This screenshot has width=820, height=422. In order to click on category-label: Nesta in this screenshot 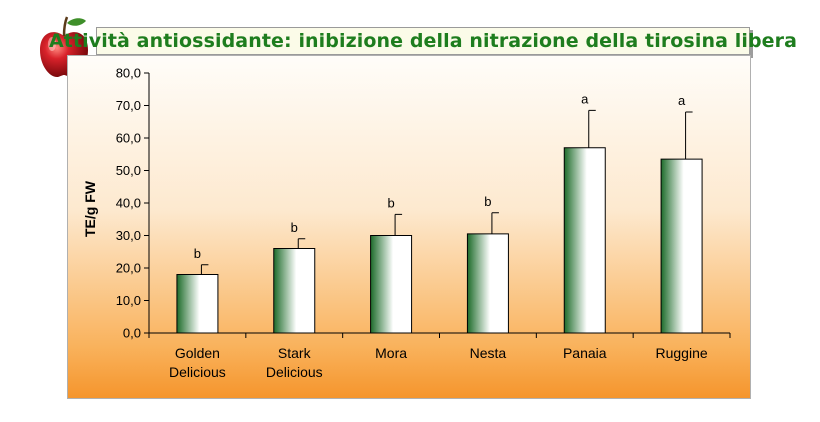, I will do `click(488, 353)`.